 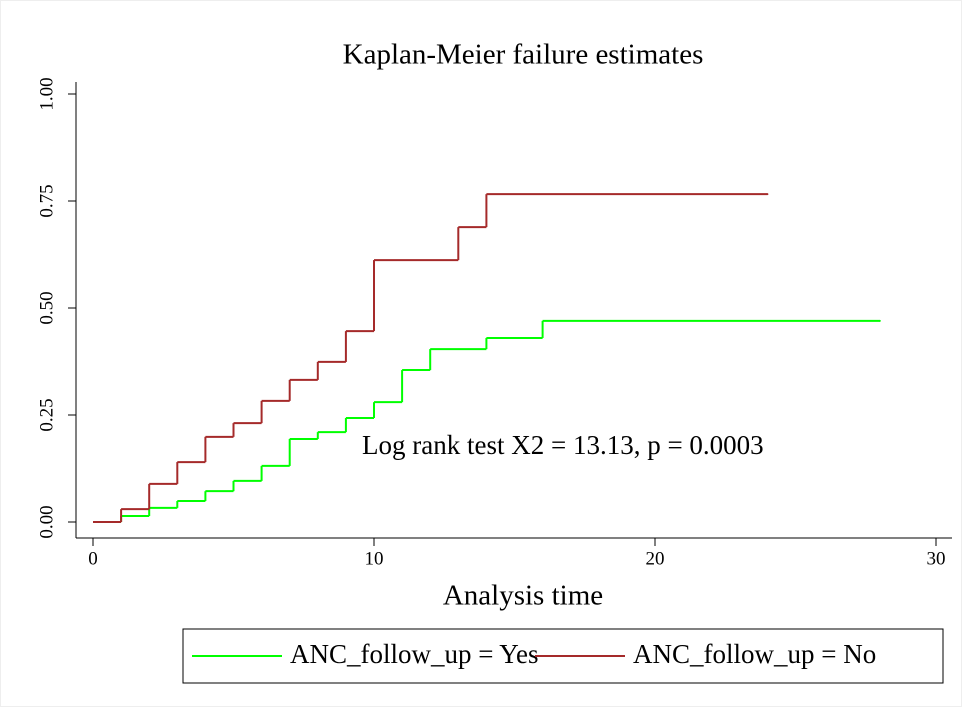 I want to click on y-tick-label: 0.25, so click(x=46, y=414).